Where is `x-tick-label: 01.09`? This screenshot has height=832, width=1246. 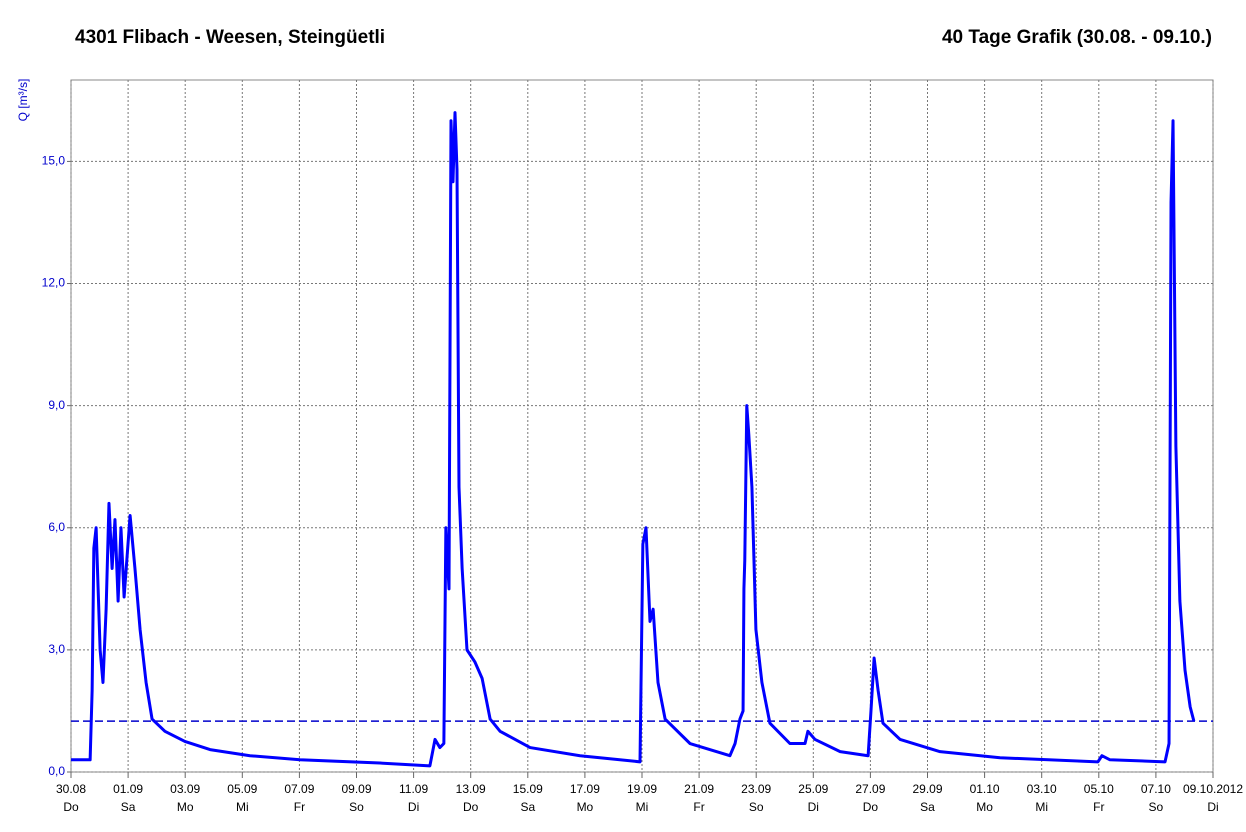
x-tick-label: 01.09 is located at coordinates (128, 789).